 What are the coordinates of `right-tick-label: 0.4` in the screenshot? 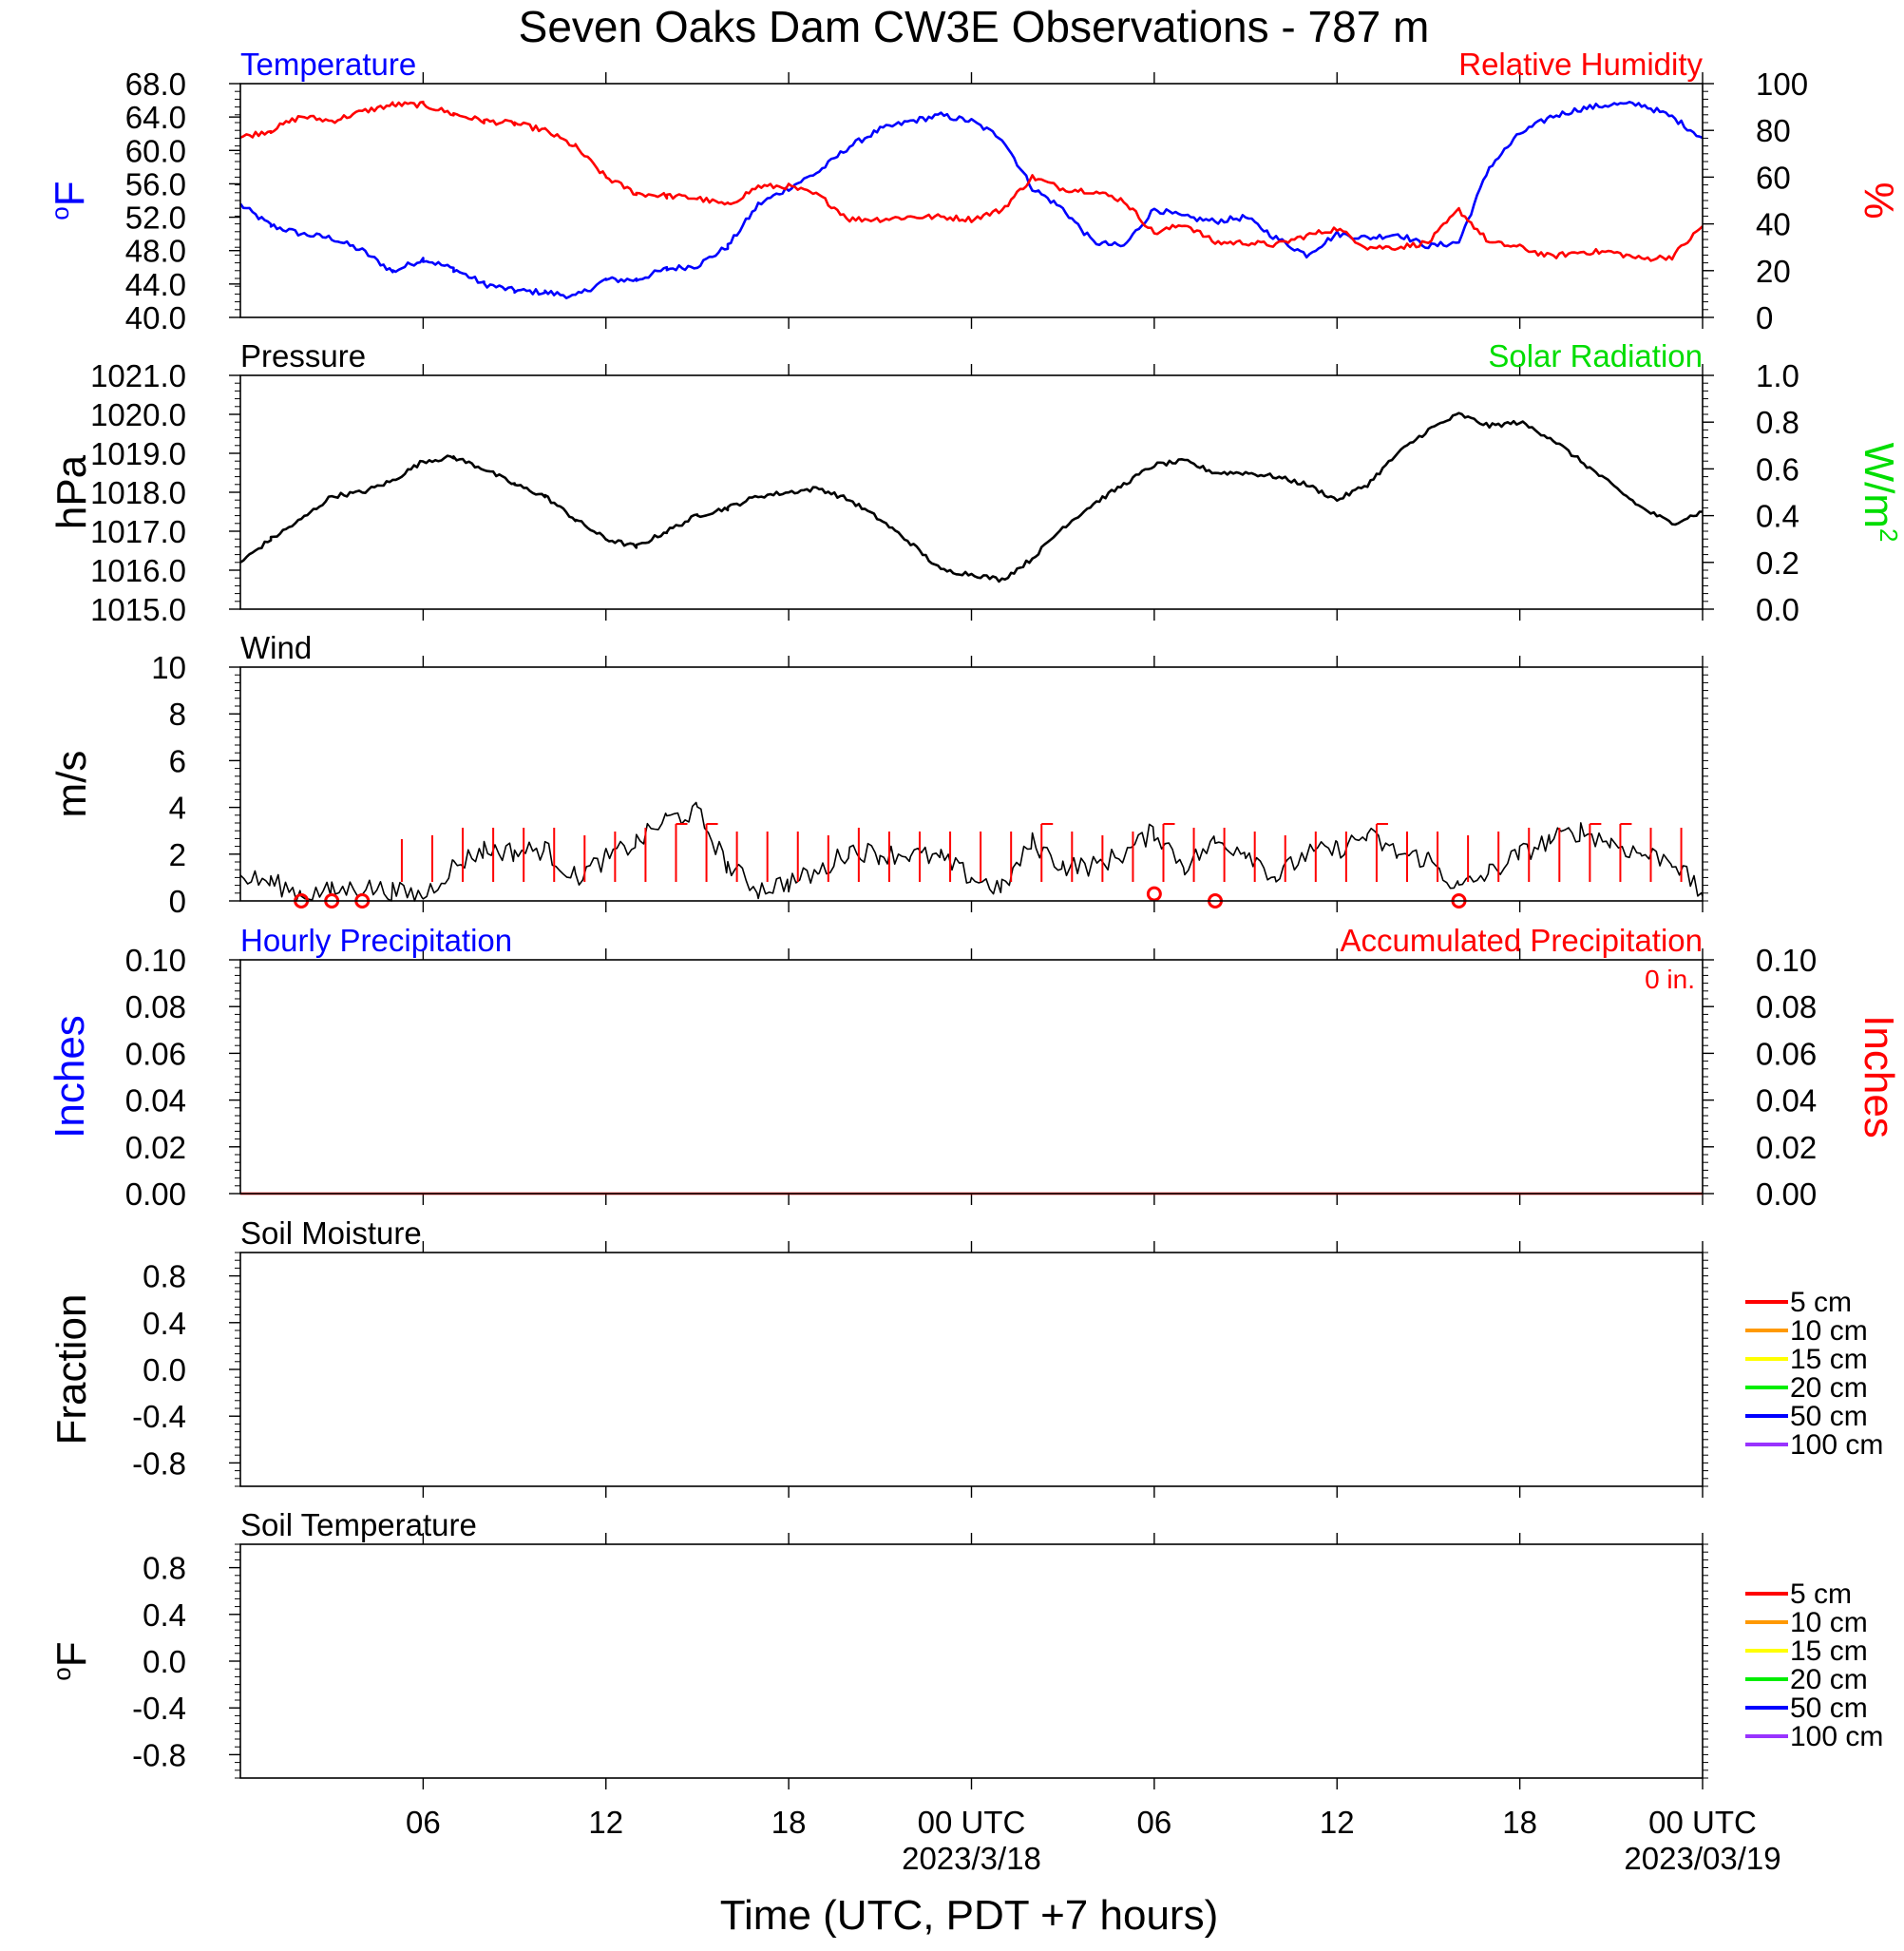 It's located at (1778, 516).